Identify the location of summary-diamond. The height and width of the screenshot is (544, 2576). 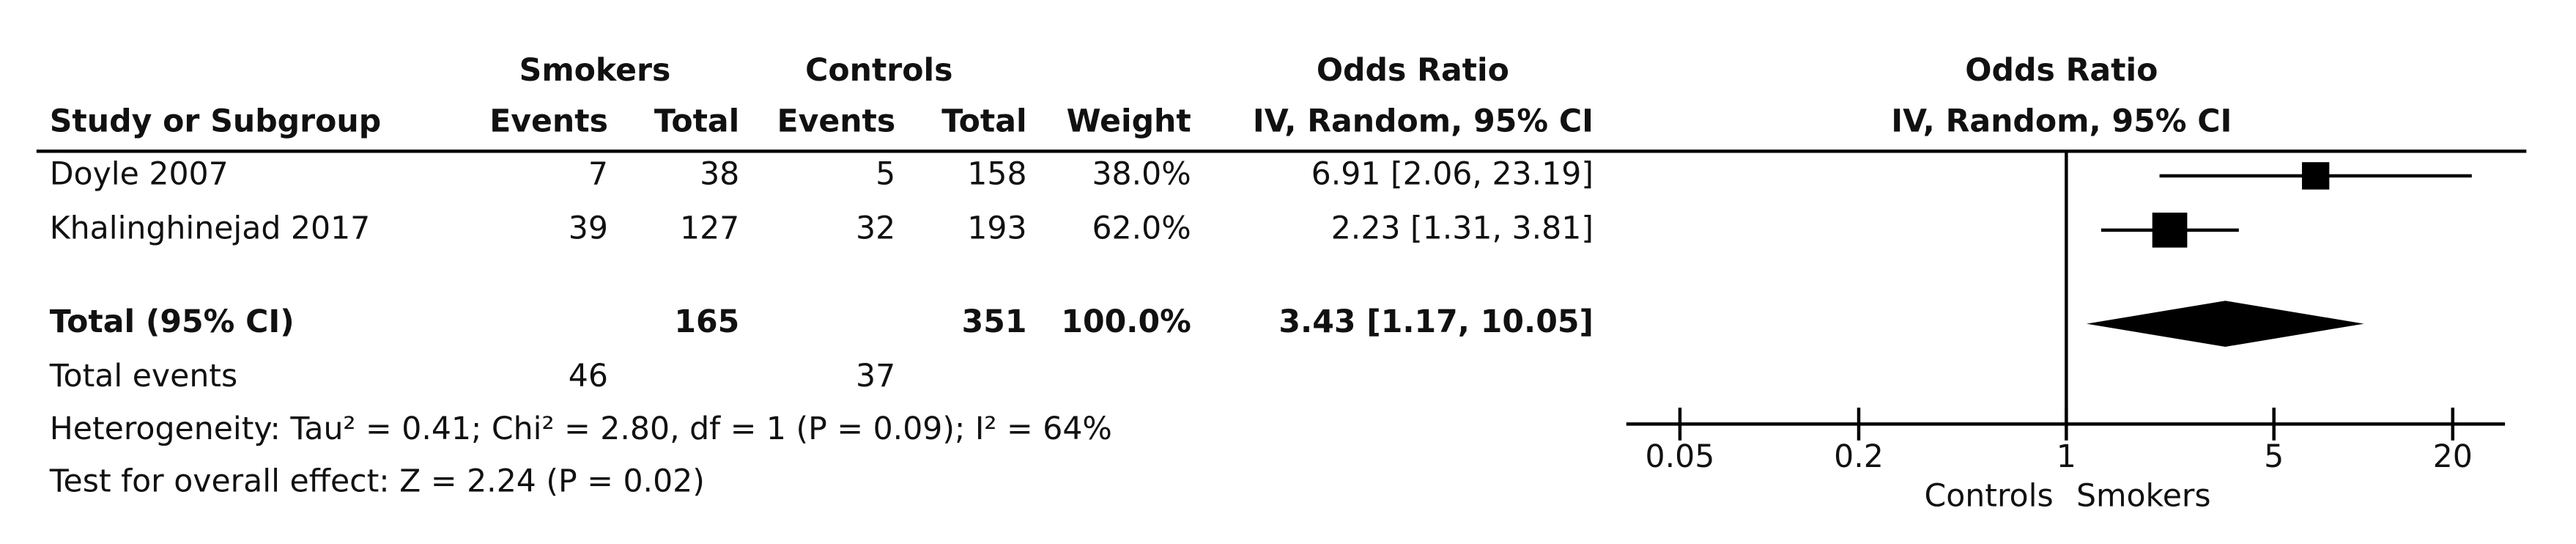
(2225, 324).